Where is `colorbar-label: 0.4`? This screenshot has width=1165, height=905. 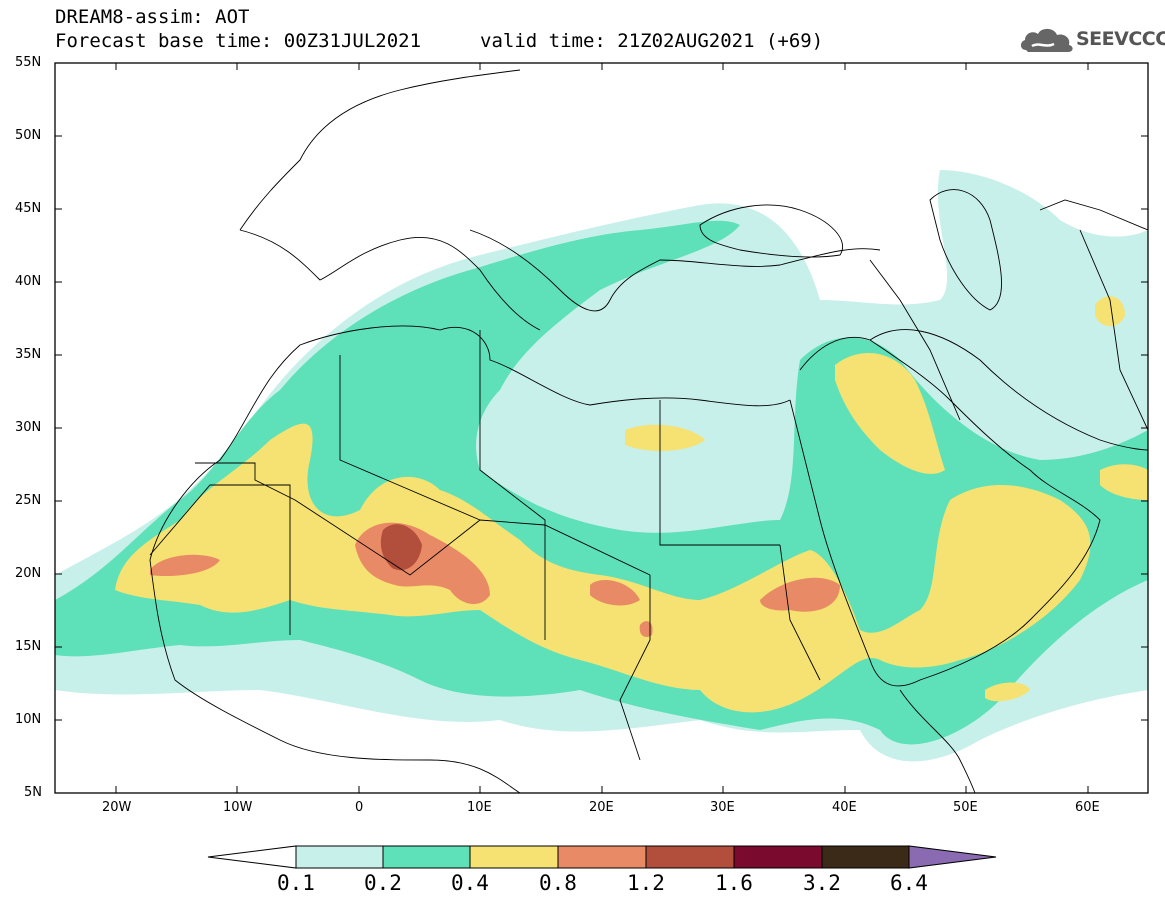 colorbar-label: 0.4 is located at coordinates (470, 883).